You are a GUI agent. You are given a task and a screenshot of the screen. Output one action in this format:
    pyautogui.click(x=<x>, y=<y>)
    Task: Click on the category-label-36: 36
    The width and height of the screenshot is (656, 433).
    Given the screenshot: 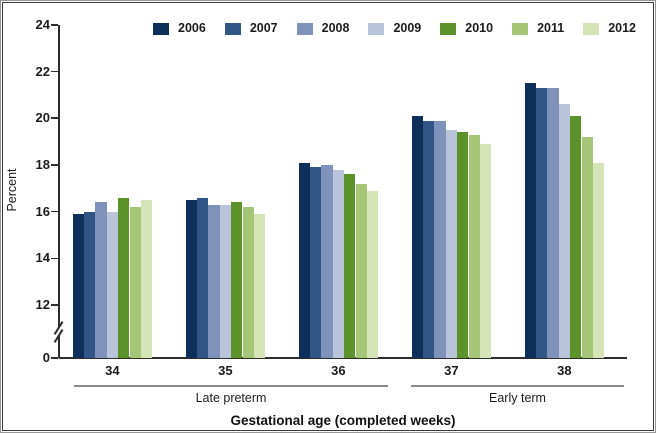 What is the action you would take?
    pyautogui.click(x=338, y=370)
    